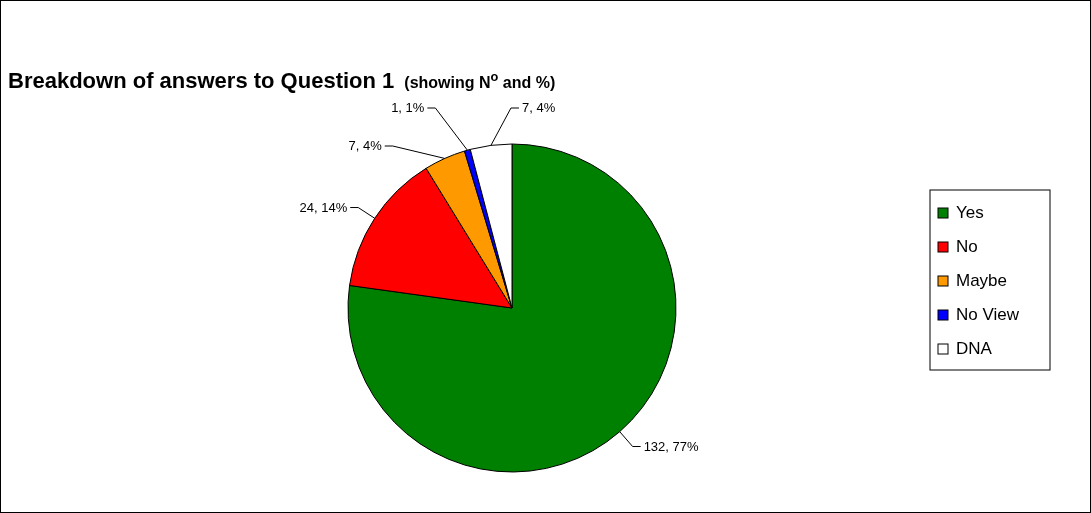 Image resolution: width=1091 pixels, height=513 pixels. Describe the element at coordinates (408, 107) in the screenshot. I see `data-label: 1, 1%` at that location.